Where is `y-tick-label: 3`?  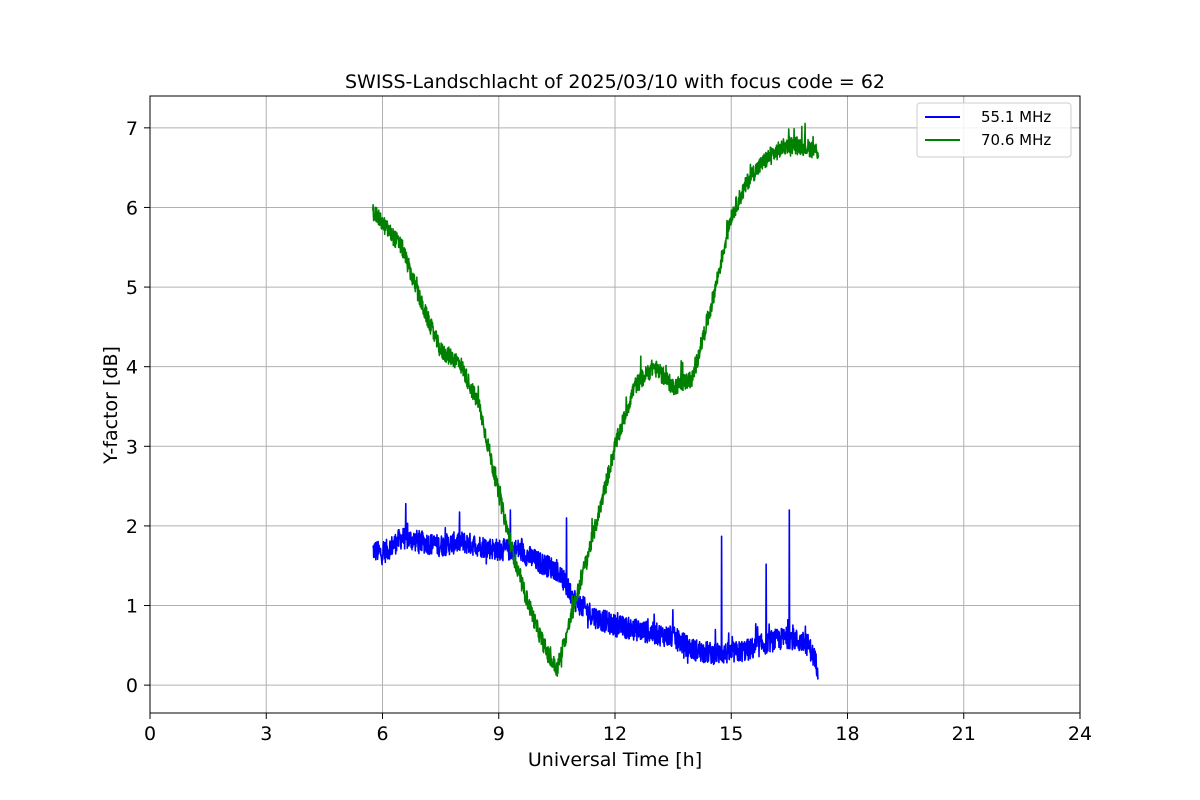
y-tick-label: 3 is located at coordinates (132, 447).